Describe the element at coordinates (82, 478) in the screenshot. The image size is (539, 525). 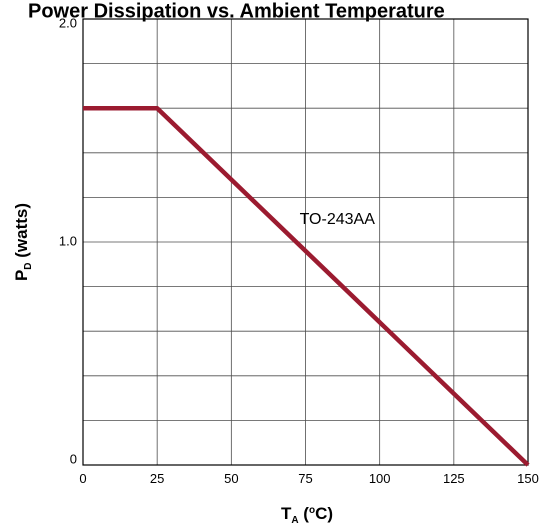
I see `x-tick-label: 0` at that location.